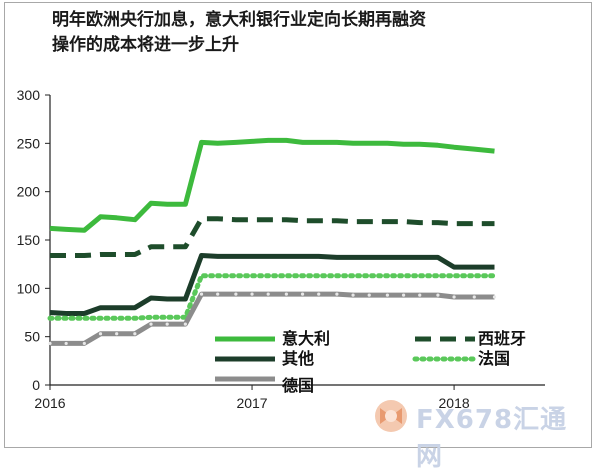 The image size is (600, 473). Describe the element at coordinates (306, 338) in the screenshot. I see `legend-label-0: 意大利` at that location.